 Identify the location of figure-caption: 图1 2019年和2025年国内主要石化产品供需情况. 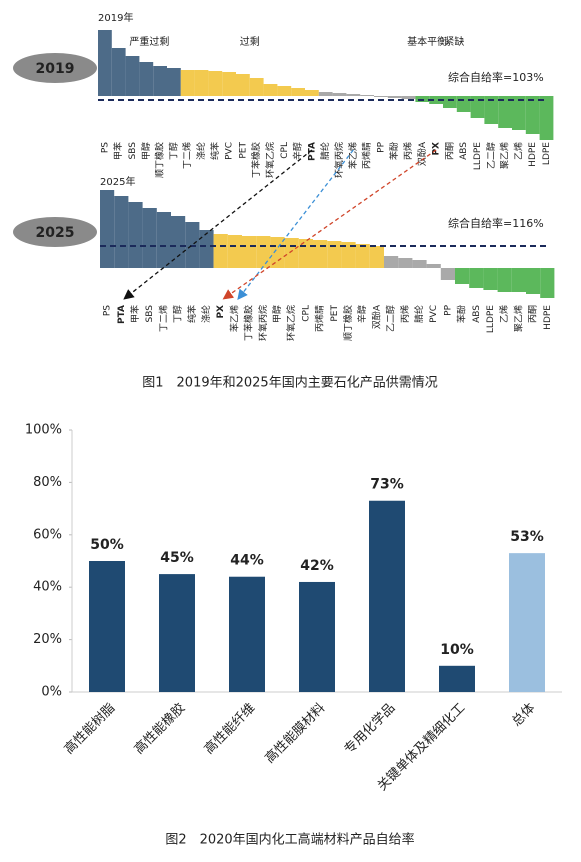
(289, 383).